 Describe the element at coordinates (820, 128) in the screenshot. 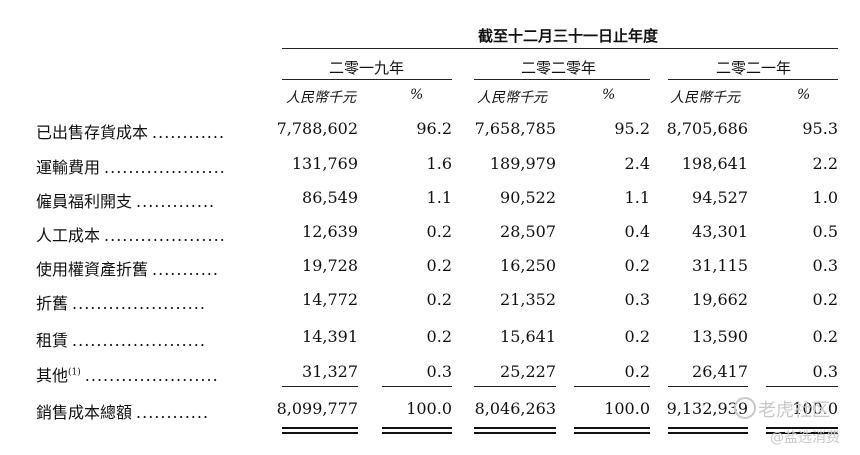

I see `table-row-1-pct-2021: 95.3` at that location.